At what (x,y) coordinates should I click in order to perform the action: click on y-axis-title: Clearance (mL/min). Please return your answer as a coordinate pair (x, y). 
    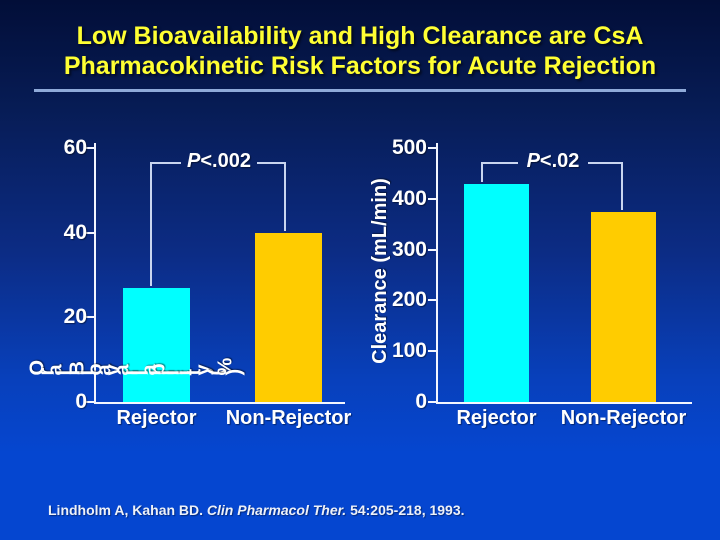
    Looking at the image, I should click on (380, 271).